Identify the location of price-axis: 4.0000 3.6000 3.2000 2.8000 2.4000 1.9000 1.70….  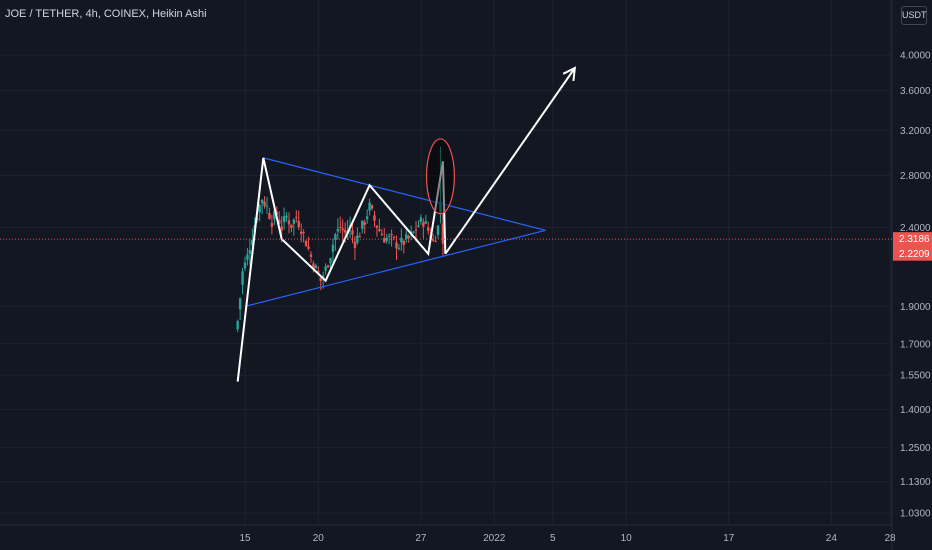
(911, 275).